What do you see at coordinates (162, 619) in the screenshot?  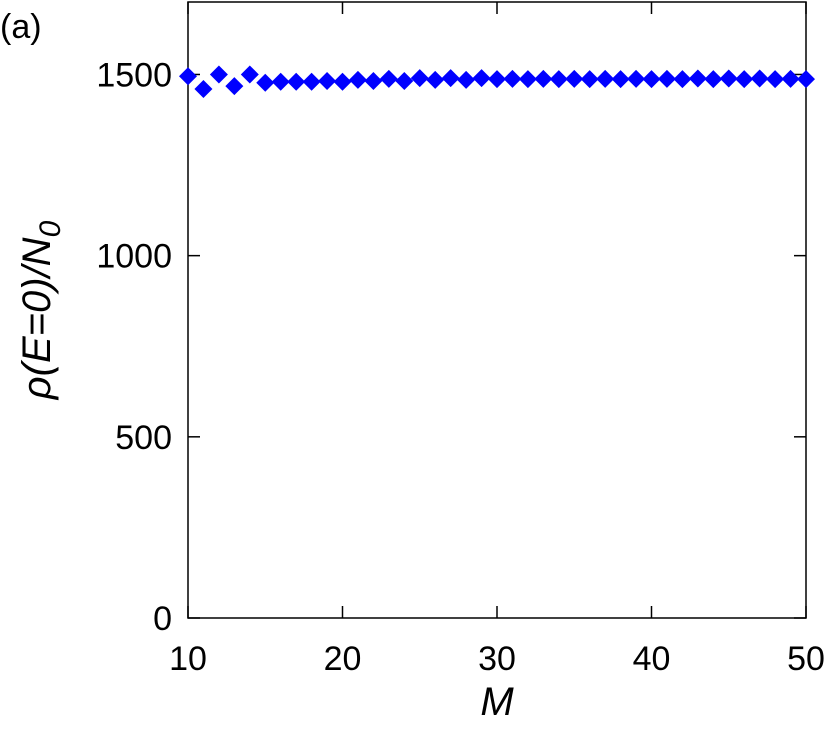 I see `y-tick-label: 0` at bounding box center [162, 619].